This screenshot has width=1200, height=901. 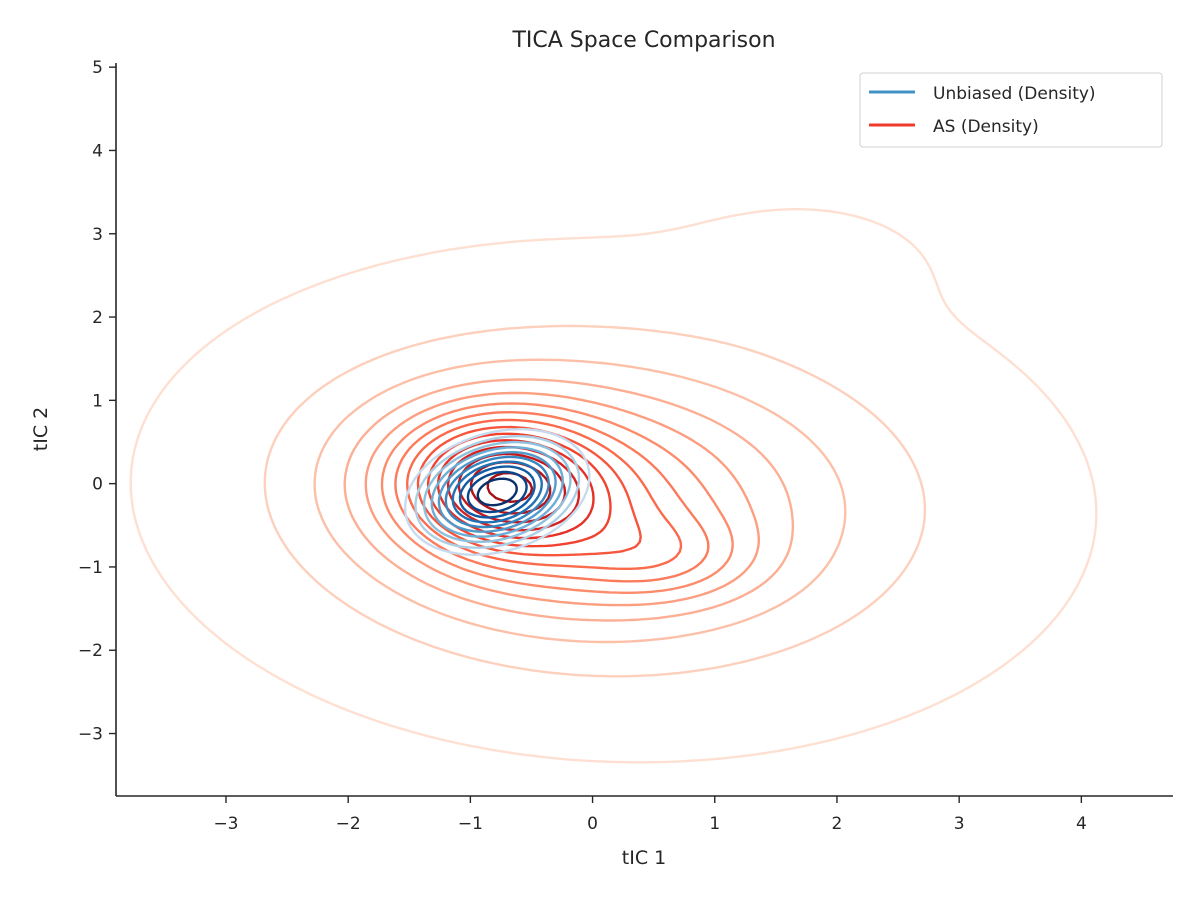 What do you see at coordinates (650, 815) in the screenshot?
I see `x-ticks: −3 −2 −1 0 1 2 3 4` at bounding box center [650, 815].